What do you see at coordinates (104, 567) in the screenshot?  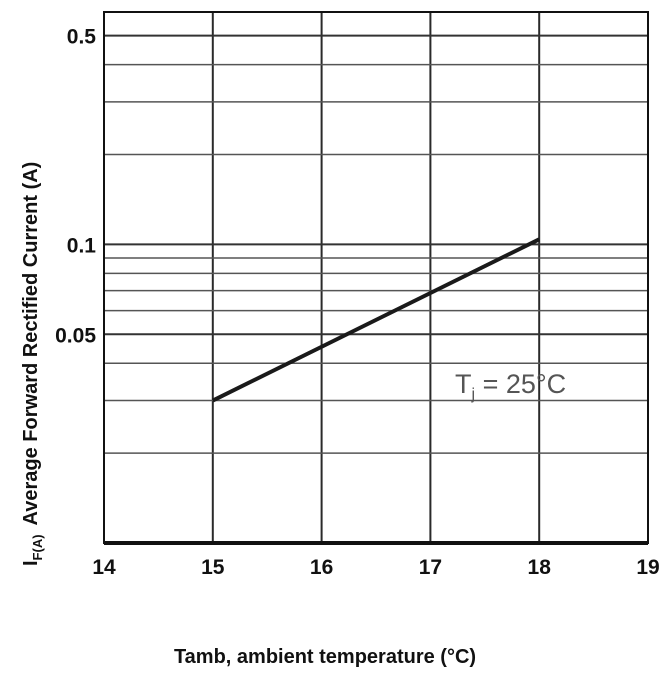 I see `x-tick-label: 14` at bounding box center [104, 567].